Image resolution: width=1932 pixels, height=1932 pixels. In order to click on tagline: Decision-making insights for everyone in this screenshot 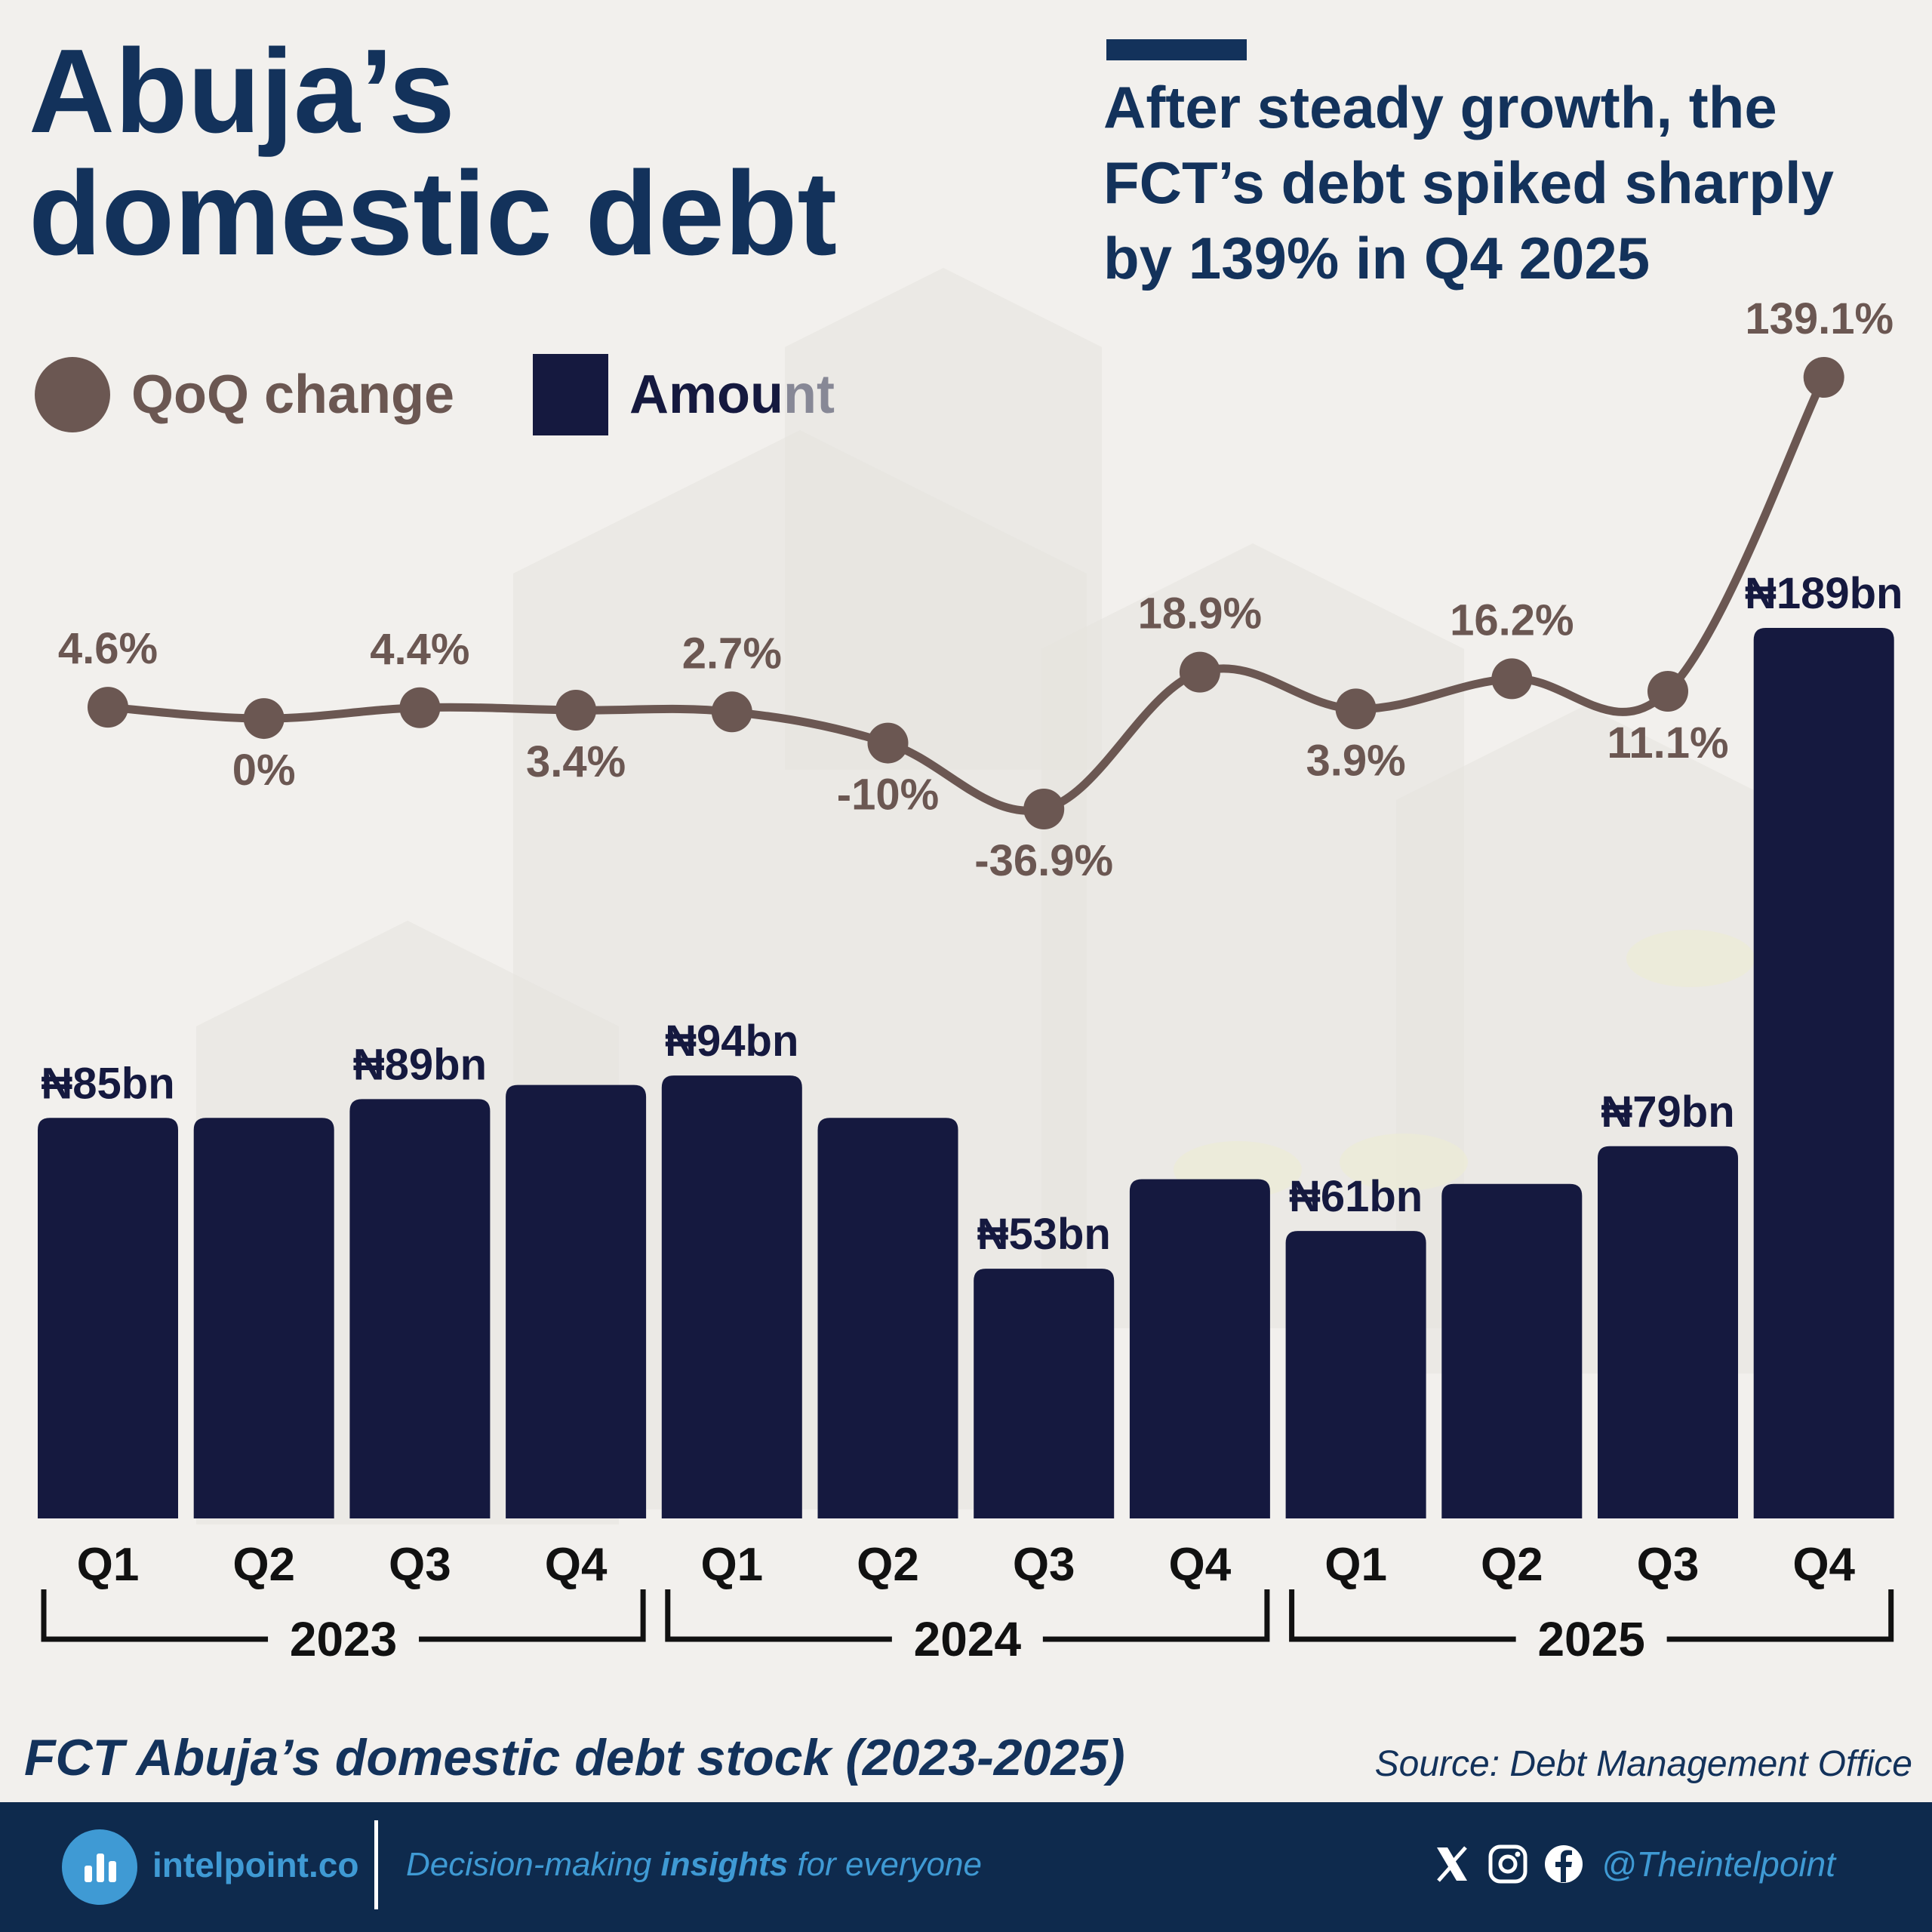, I will do `click(694, 1865)`.